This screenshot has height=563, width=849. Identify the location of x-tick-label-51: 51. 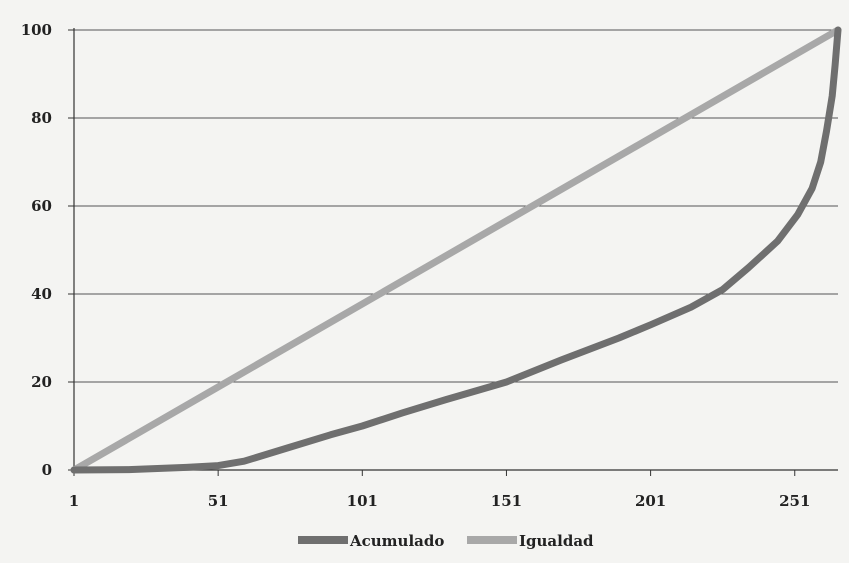
(218, 501).